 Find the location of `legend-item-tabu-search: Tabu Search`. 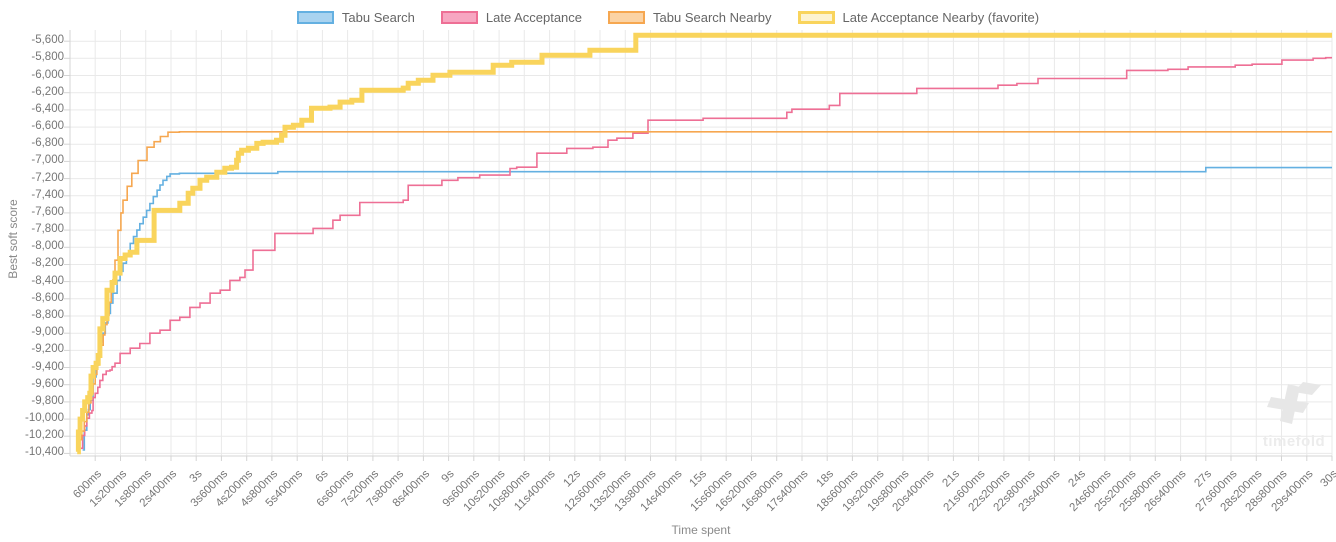

legend-item-tabu-search: Tabu Search is located at coordinates (355, 17).